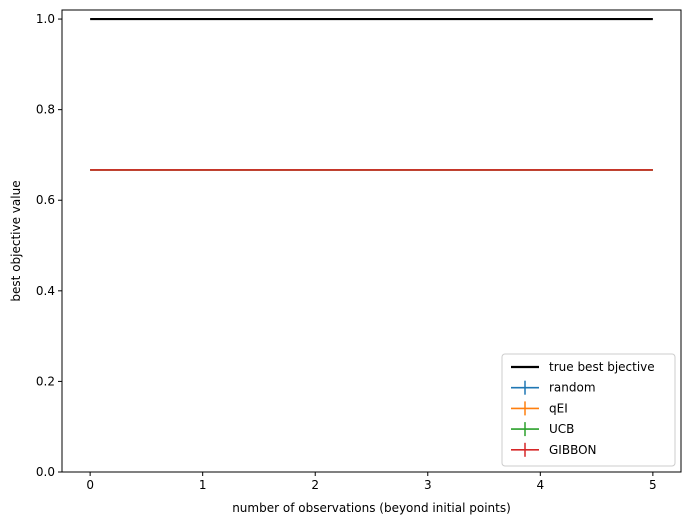  What do you see at coordinates (45, 19) in the screenshot?
I see `y-tick-label: 1.0` at bounding box center [45, 19].